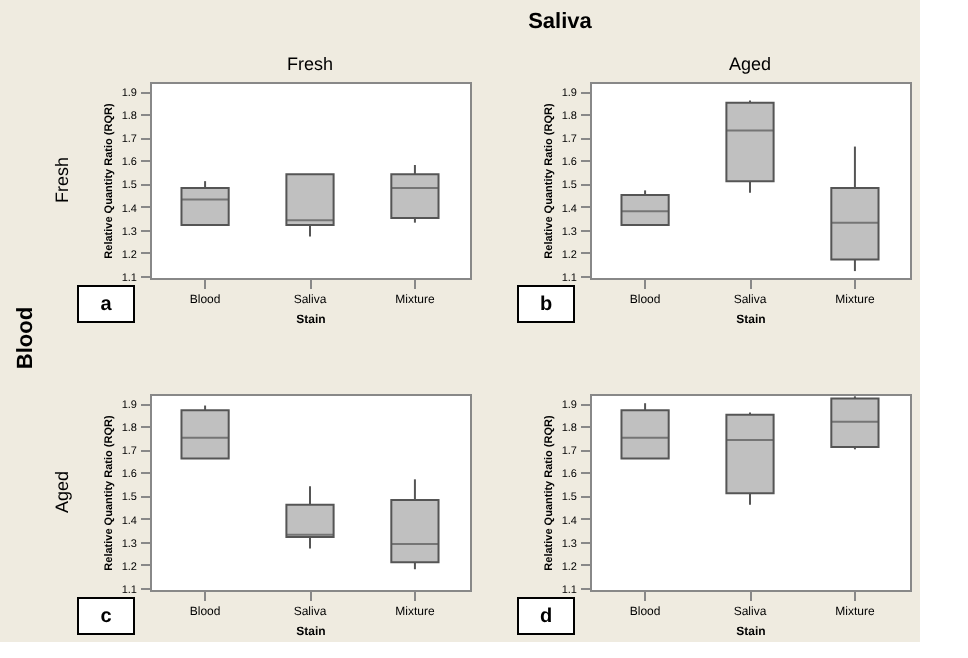  I want to click on text: b, so click(546, 305).